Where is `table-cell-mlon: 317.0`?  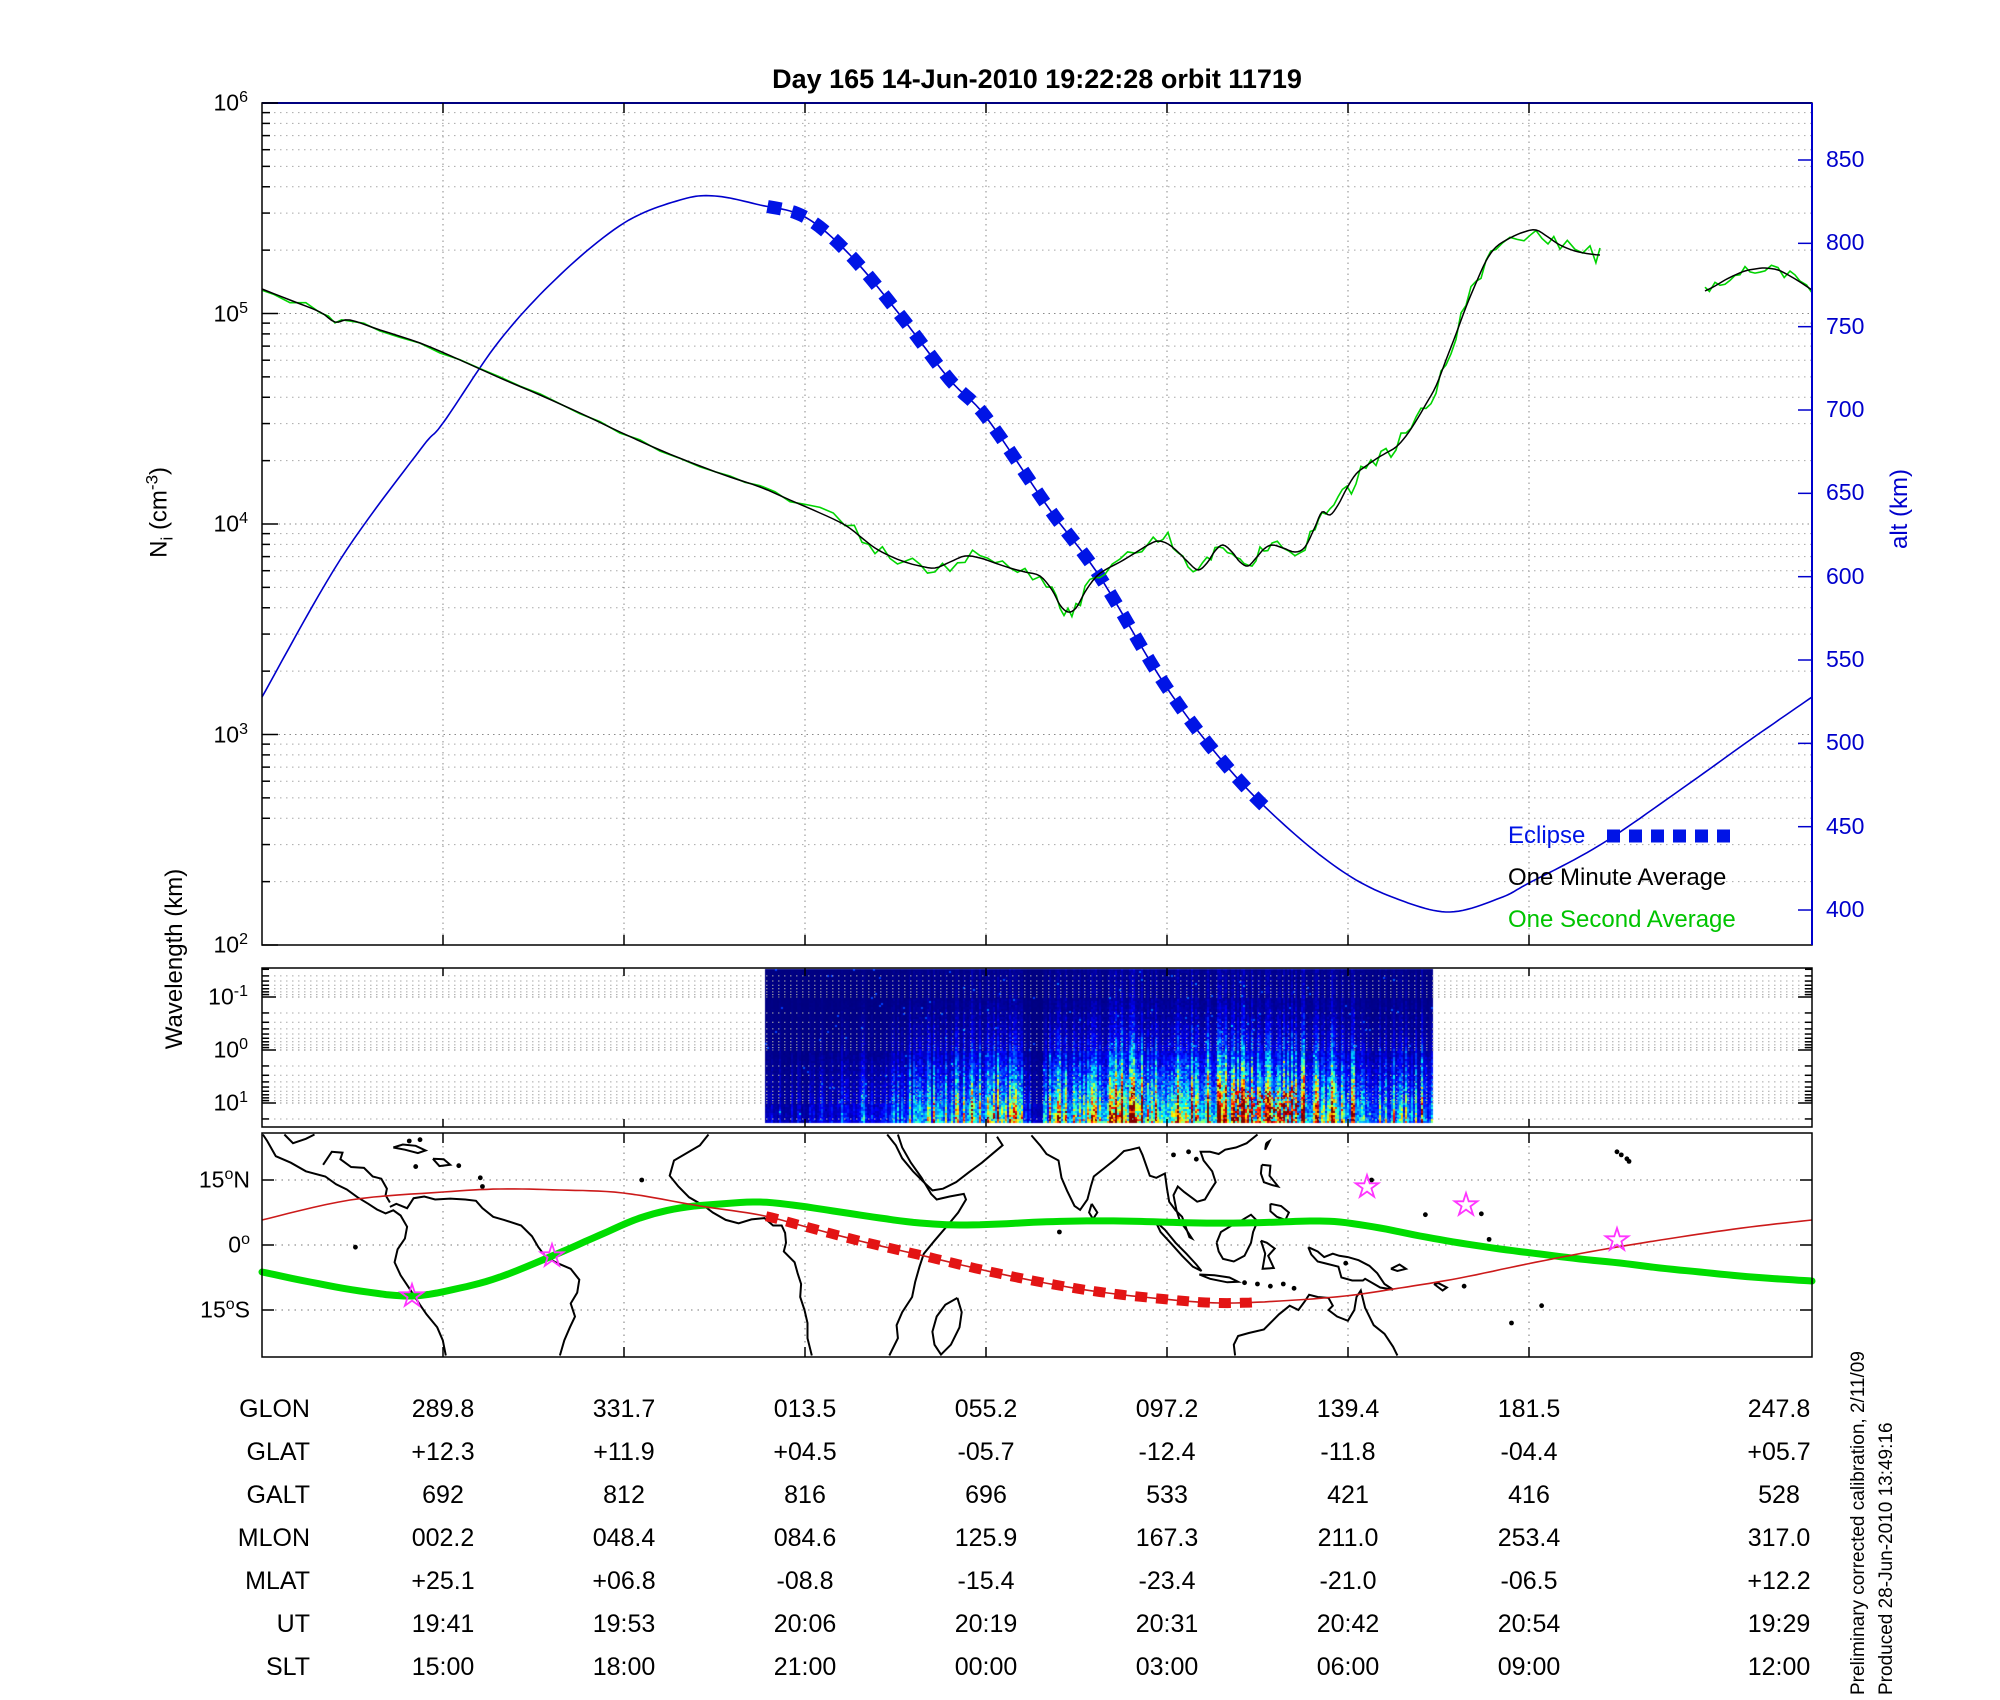
table-cell-mlon: 317.0 is located at coordinates (1779, 1538).